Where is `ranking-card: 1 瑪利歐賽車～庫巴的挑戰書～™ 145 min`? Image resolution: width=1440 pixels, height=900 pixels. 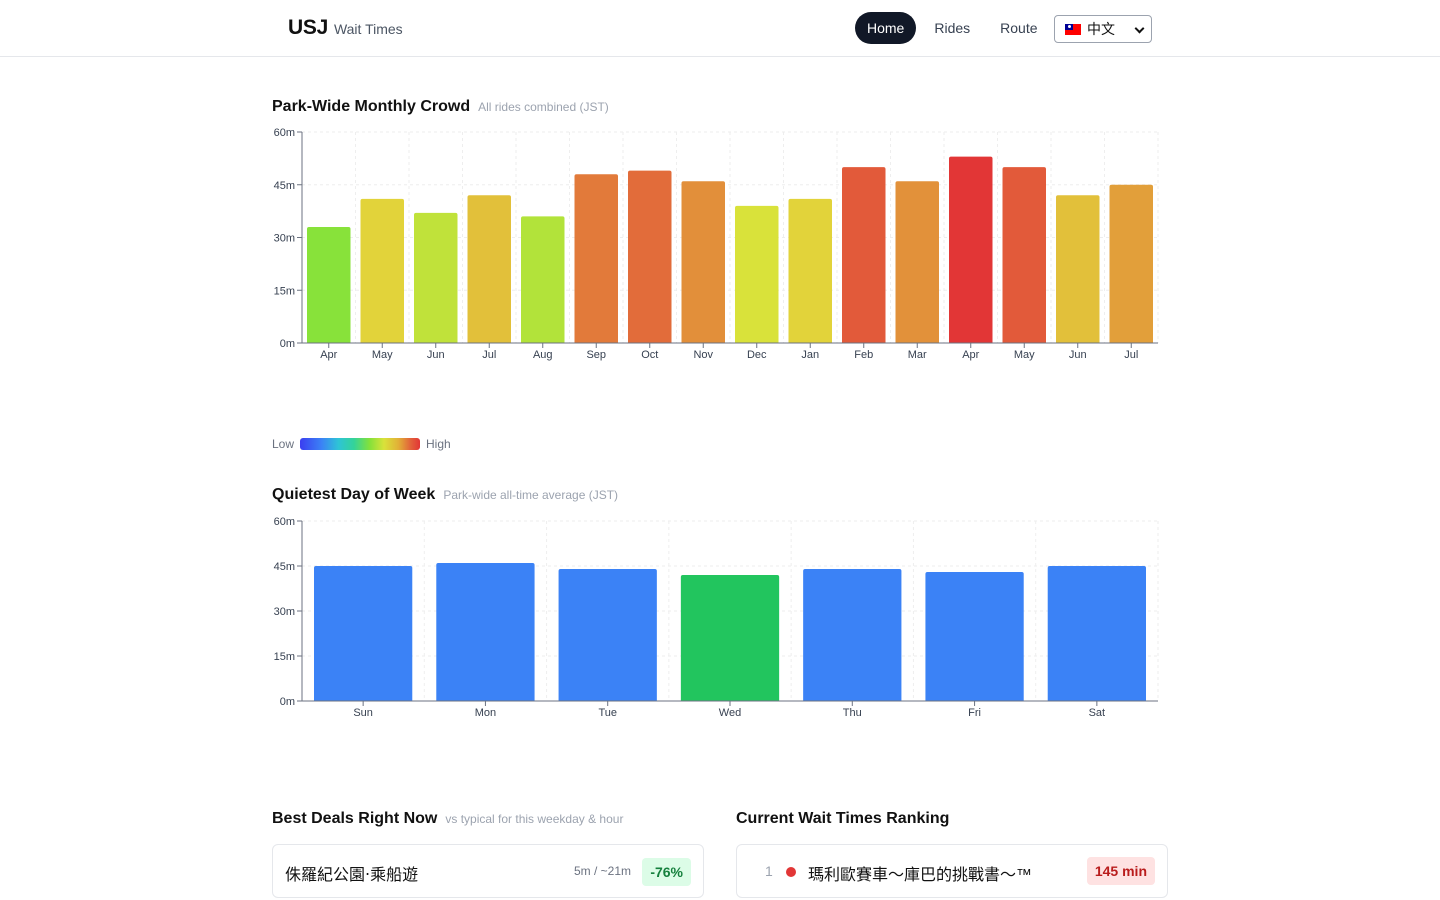
ranking-card: 1 瑪利歐賽車～庫巴的挑戰書～™ 145 min is located at coordinates (952, 871).